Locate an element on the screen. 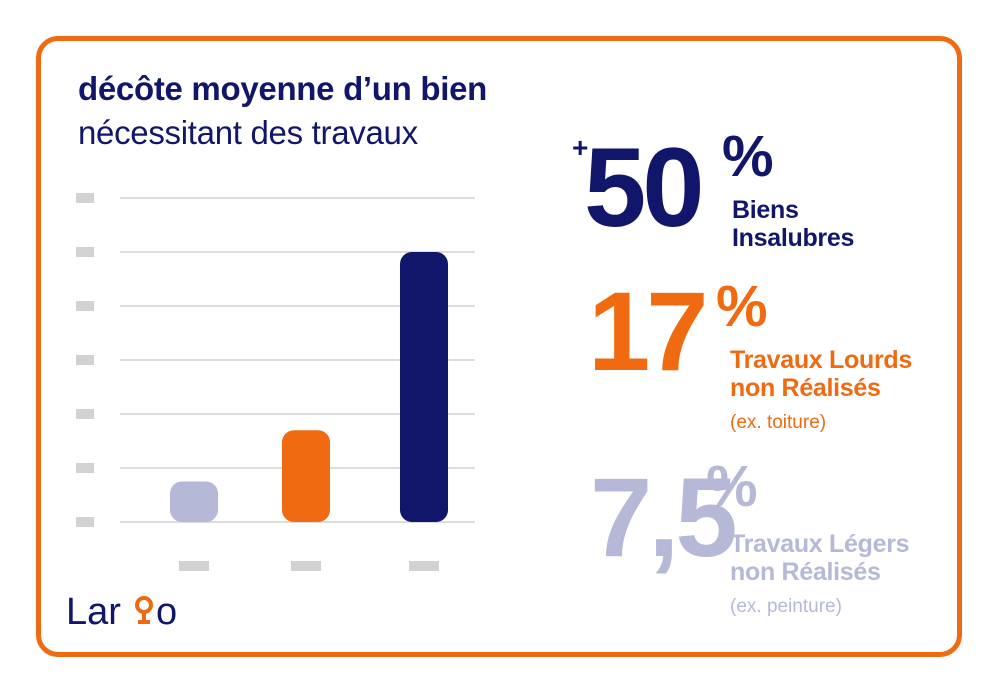  lario-logo: Lar o is located at coordinates (121, 612).